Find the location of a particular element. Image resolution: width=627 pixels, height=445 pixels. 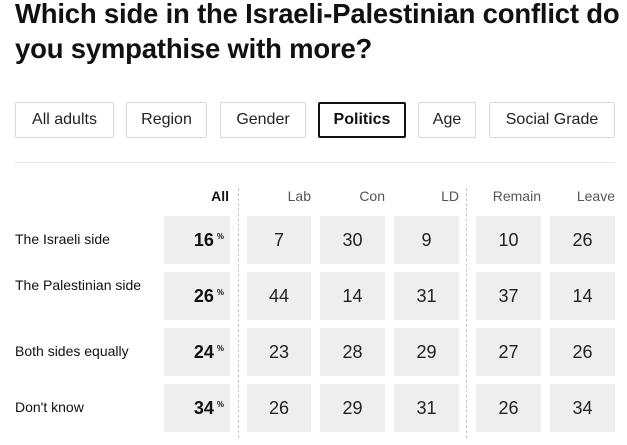

column-header-all: All is located at coordinates (220, 196).